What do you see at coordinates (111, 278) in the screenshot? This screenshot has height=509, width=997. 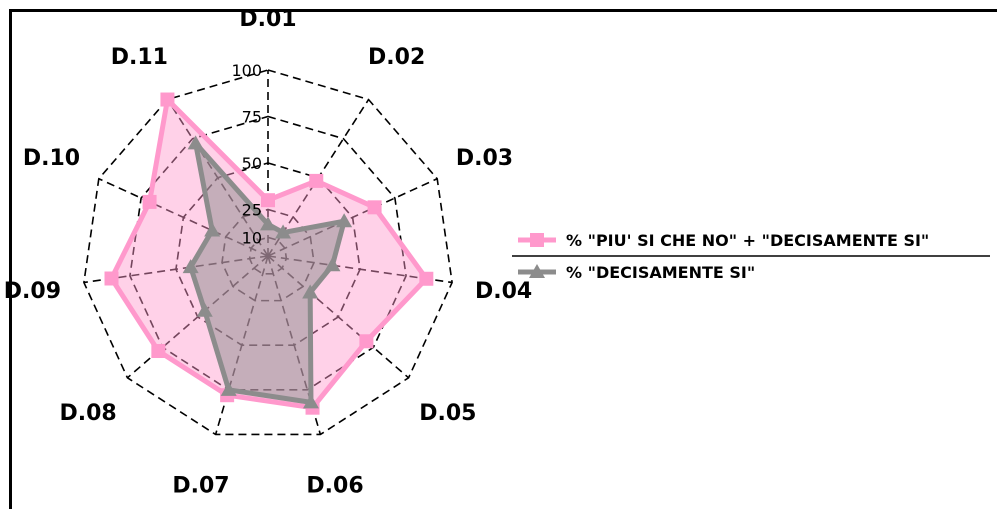 I see `series-1-point-D.09` at bounding box center [111, 278].